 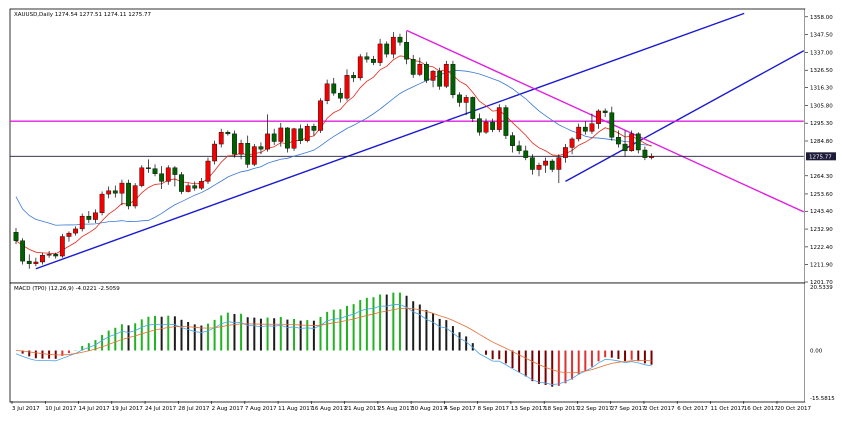 What do you see at coordinates (594, 409) in the screenshot?
I see `date-tick-label: 22 Sep 2017` at bounding box center [594, 409].